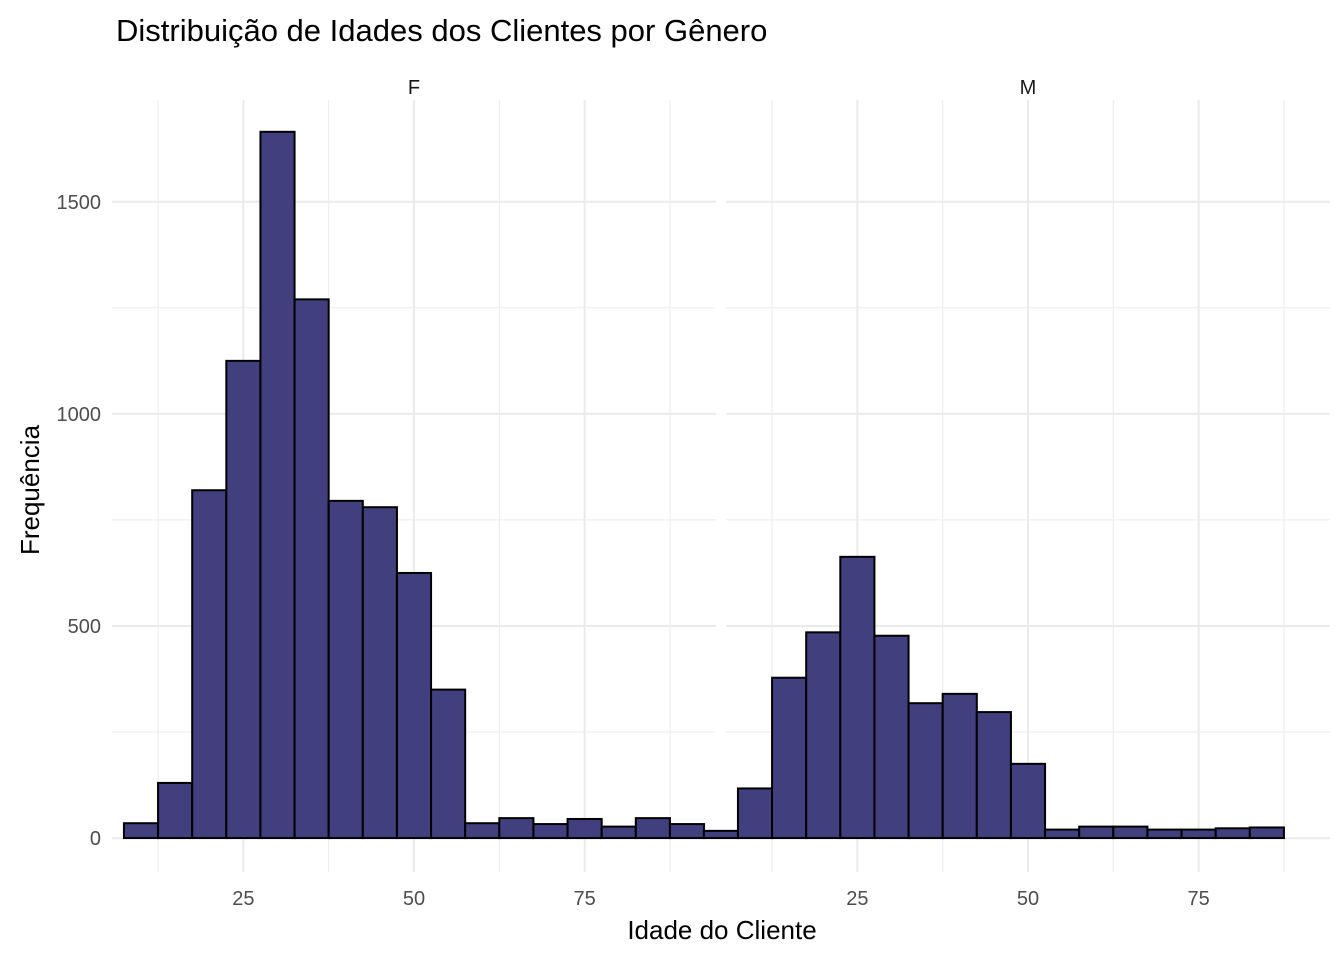 The width and height of the screenshot is (1344, 960). I want to click on x-axis-title: Idade do Cliente, so click(721, 930).